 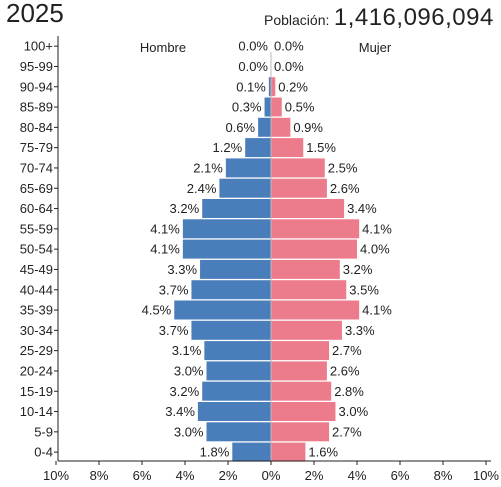 What do you see at coordinates (36, 330) in the screenshot?
I see `age-label: 30-34` at bounding box center [36, 330].